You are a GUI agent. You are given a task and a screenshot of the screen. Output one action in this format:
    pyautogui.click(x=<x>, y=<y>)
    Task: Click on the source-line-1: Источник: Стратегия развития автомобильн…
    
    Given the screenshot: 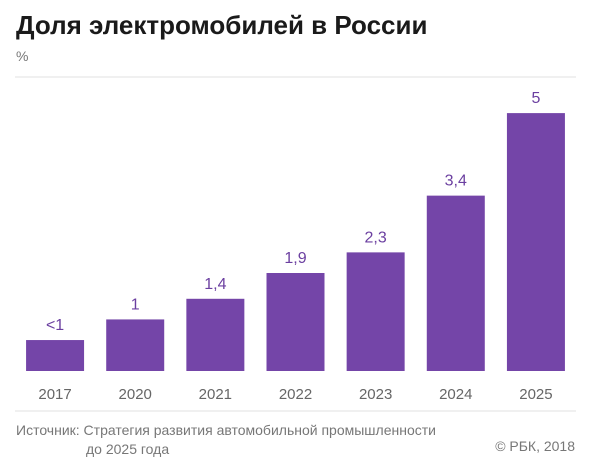 What is the action you would take?
    pyautogui.click(x=226, y=430)
    